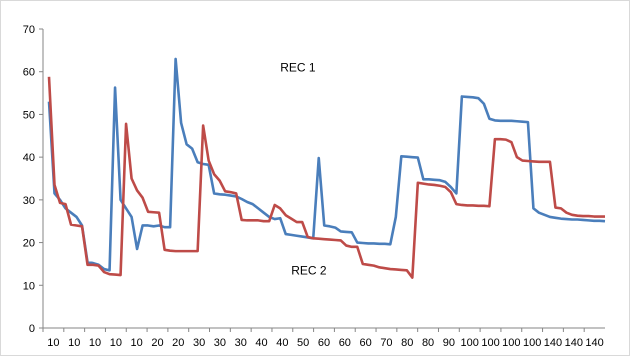 Image resolution: width=630 pixels, height=357 pixels. What do you see at coordinates (29, 158) in the screenshot?
I see `y-tick-label: 40` at bounding box center [29, 158].